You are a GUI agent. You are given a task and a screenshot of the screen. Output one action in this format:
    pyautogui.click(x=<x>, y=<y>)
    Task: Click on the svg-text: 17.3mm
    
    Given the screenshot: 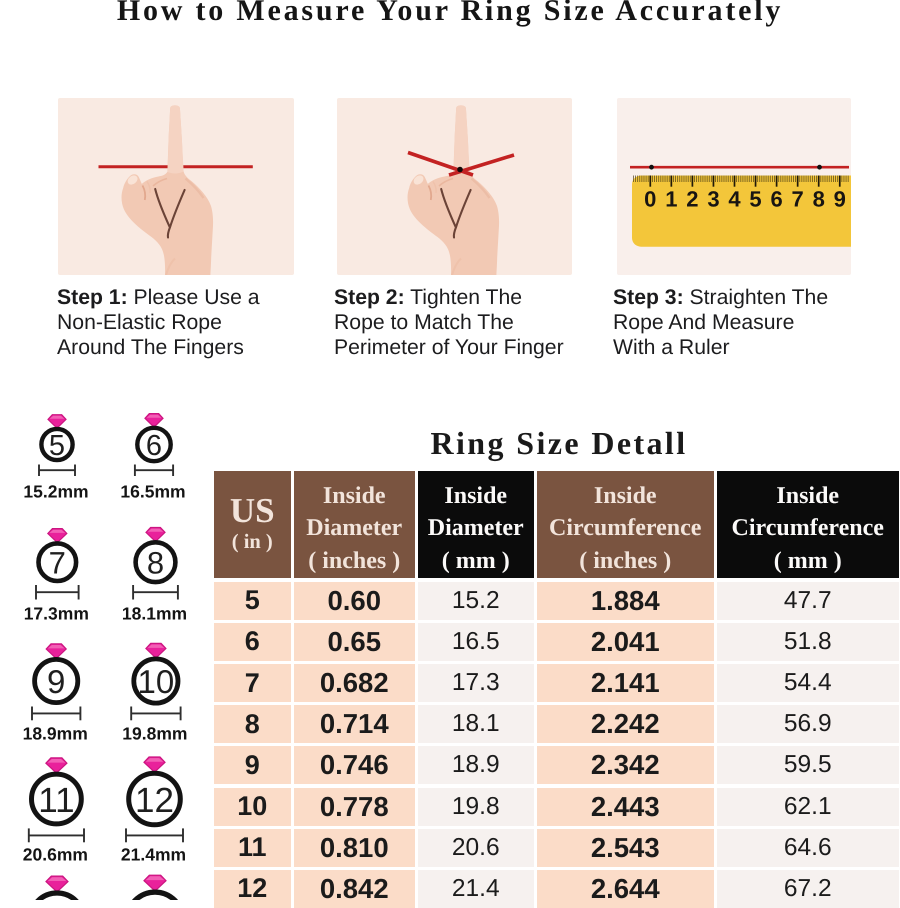 What is the action you would take?
    pyautogui.click(x=56, y=614)
    